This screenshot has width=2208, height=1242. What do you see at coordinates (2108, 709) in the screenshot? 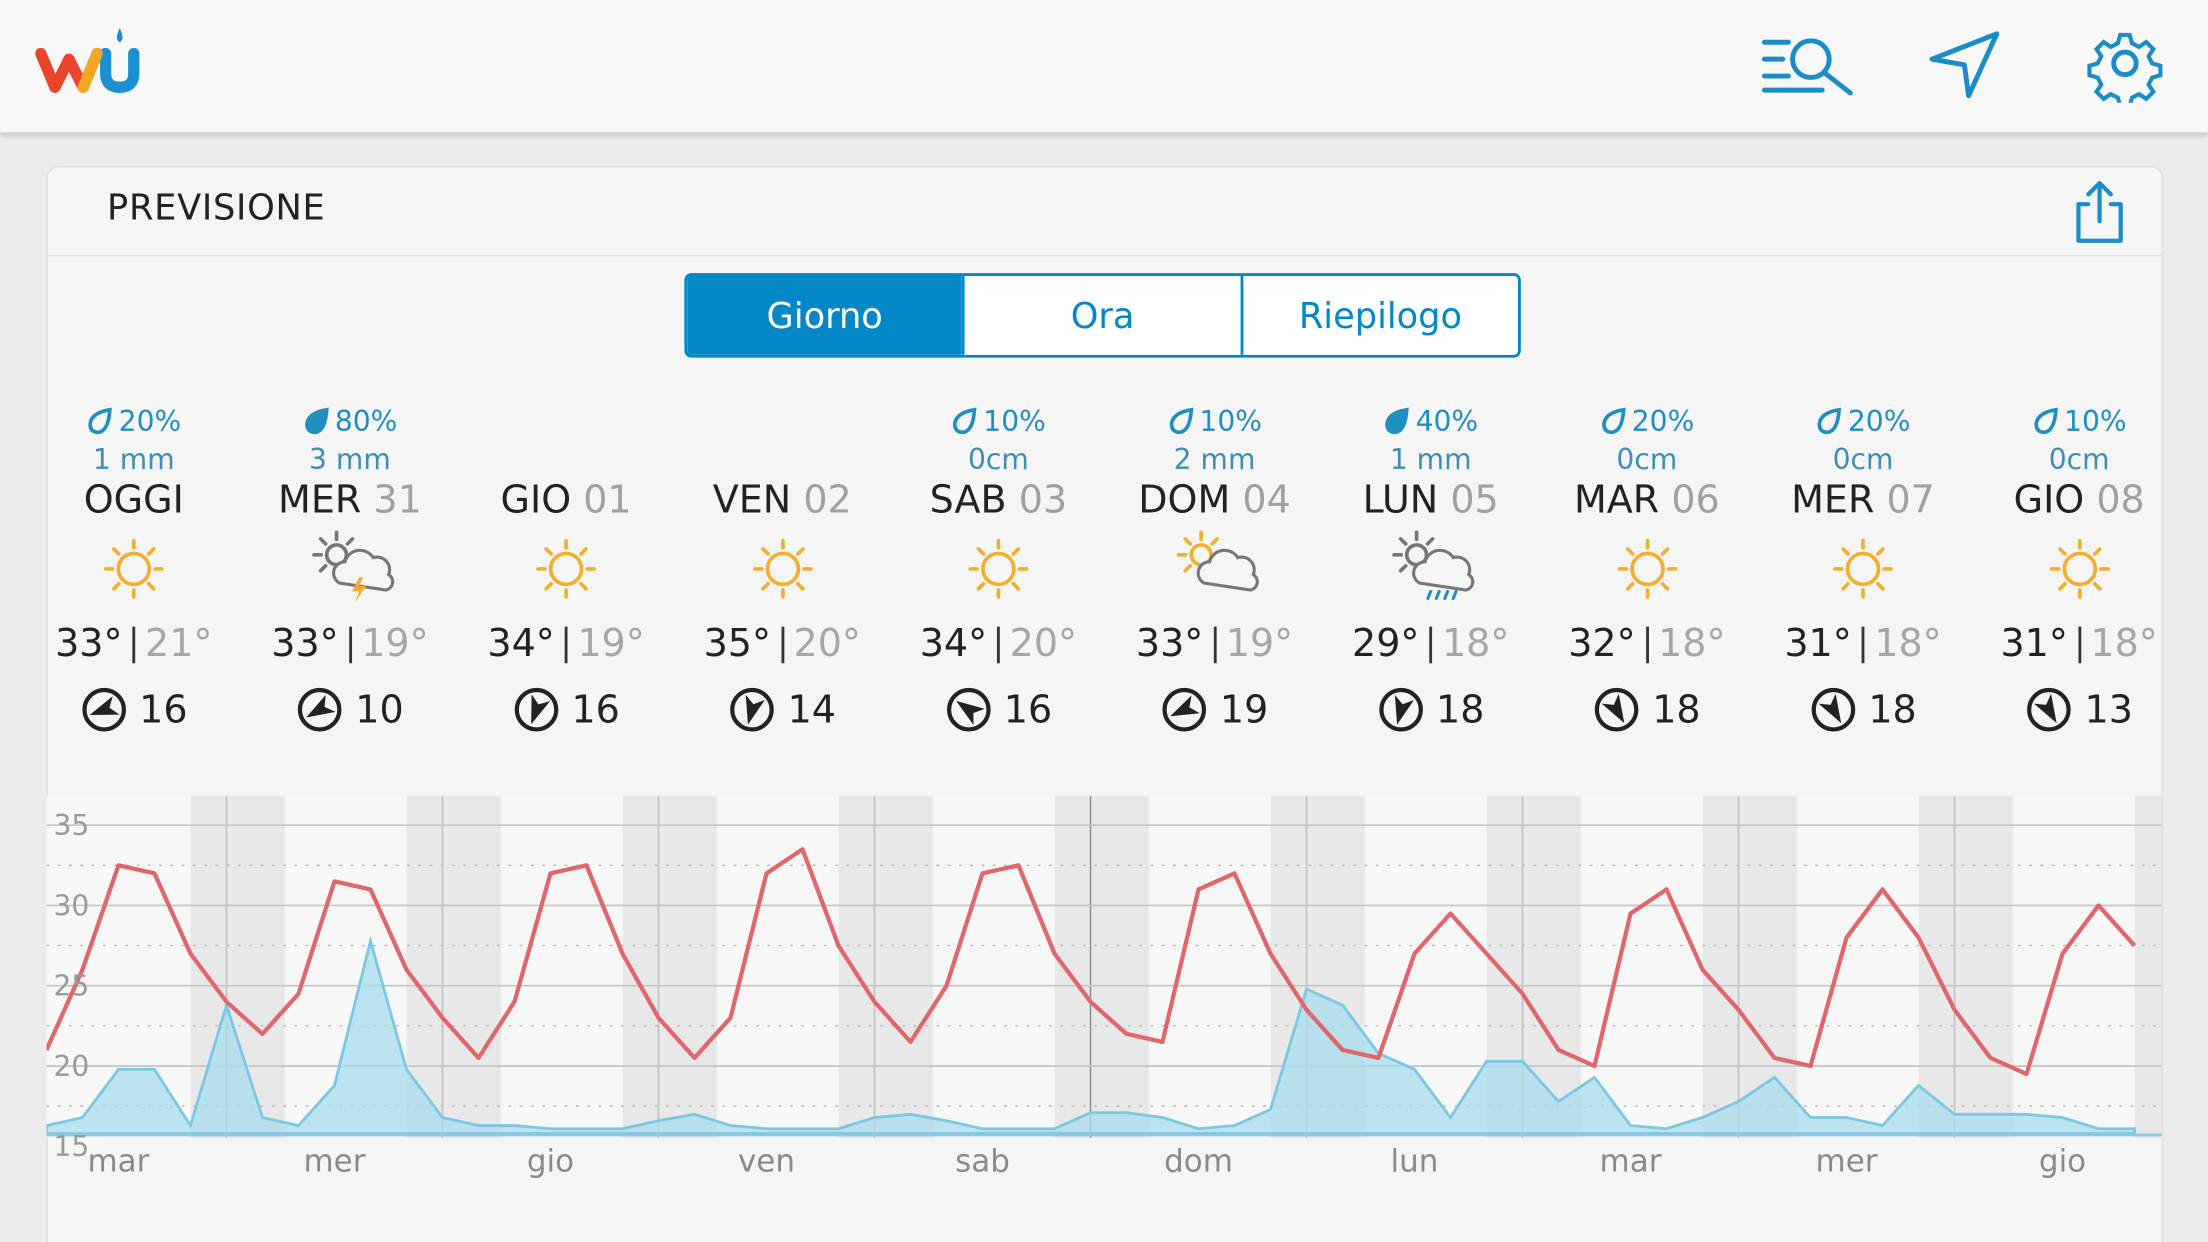
I see `wind-speed: 13` at bounding box center [2108, 709].